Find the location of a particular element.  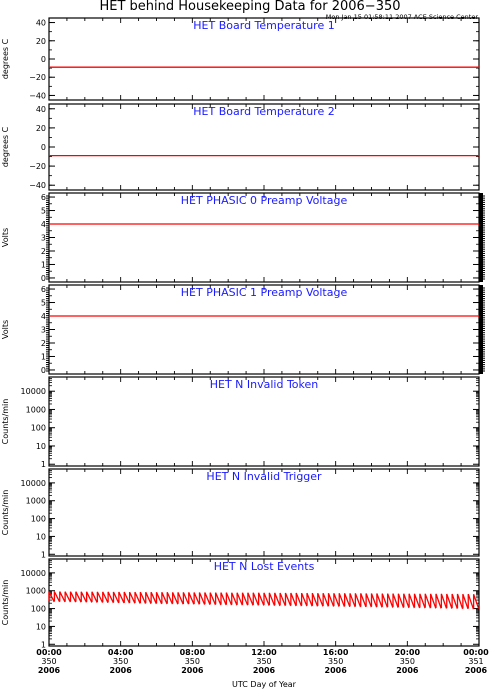

x-axis-title: UTC Day of Year is located at coordinates (264, 684).